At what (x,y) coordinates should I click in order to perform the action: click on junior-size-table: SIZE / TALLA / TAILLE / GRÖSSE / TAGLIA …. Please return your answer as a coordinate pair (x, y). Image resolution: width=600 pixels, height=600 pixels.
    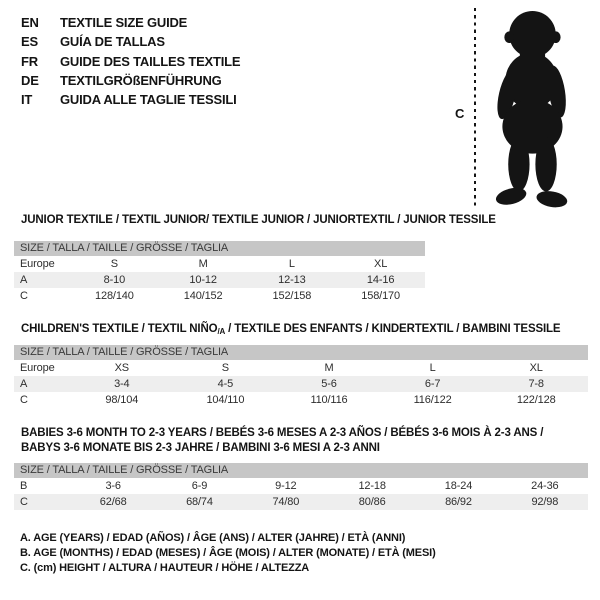
    Looking at the image, I should click on (219, 272).